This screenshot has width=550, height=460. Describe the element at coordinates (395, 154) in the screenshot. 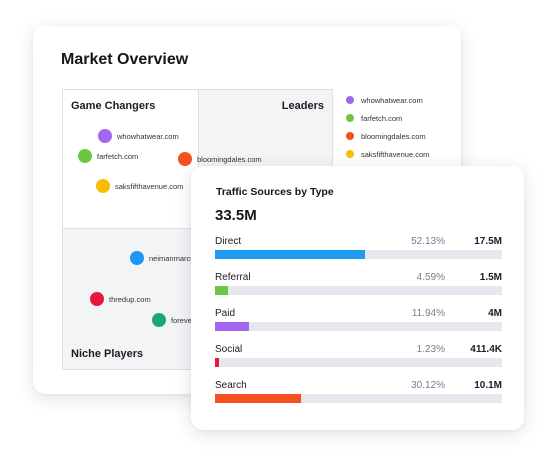

I see `legend-label: saksfifthavenue.com` at that location.